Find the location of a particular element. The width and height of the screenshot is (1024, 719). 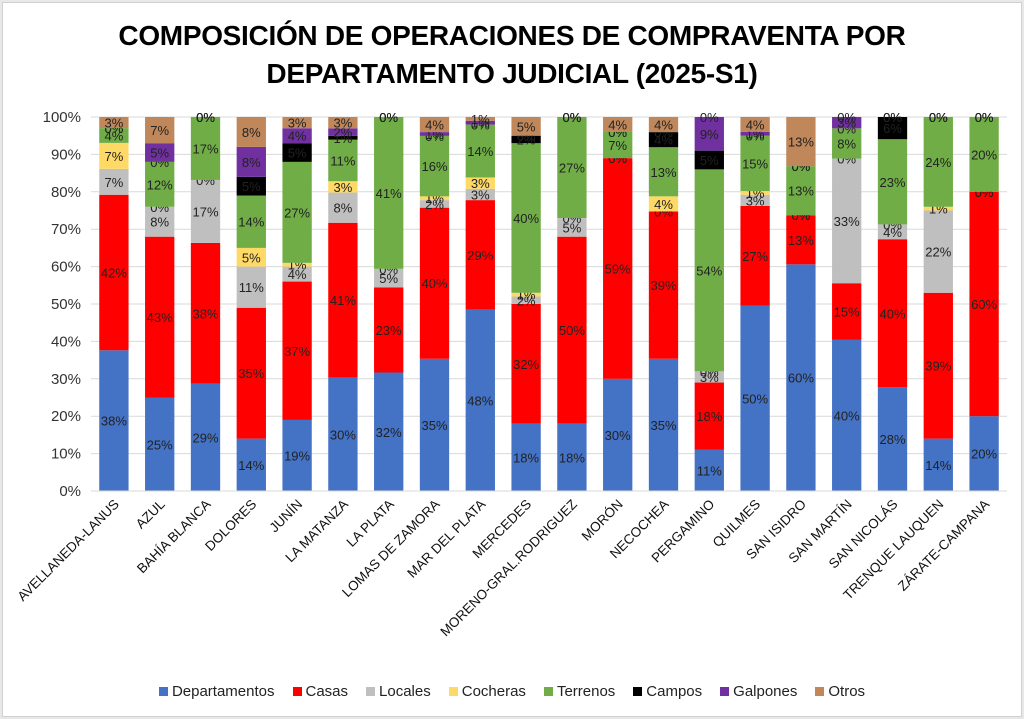

legend-item-locales: Locales is located at coordinates (398, 691).